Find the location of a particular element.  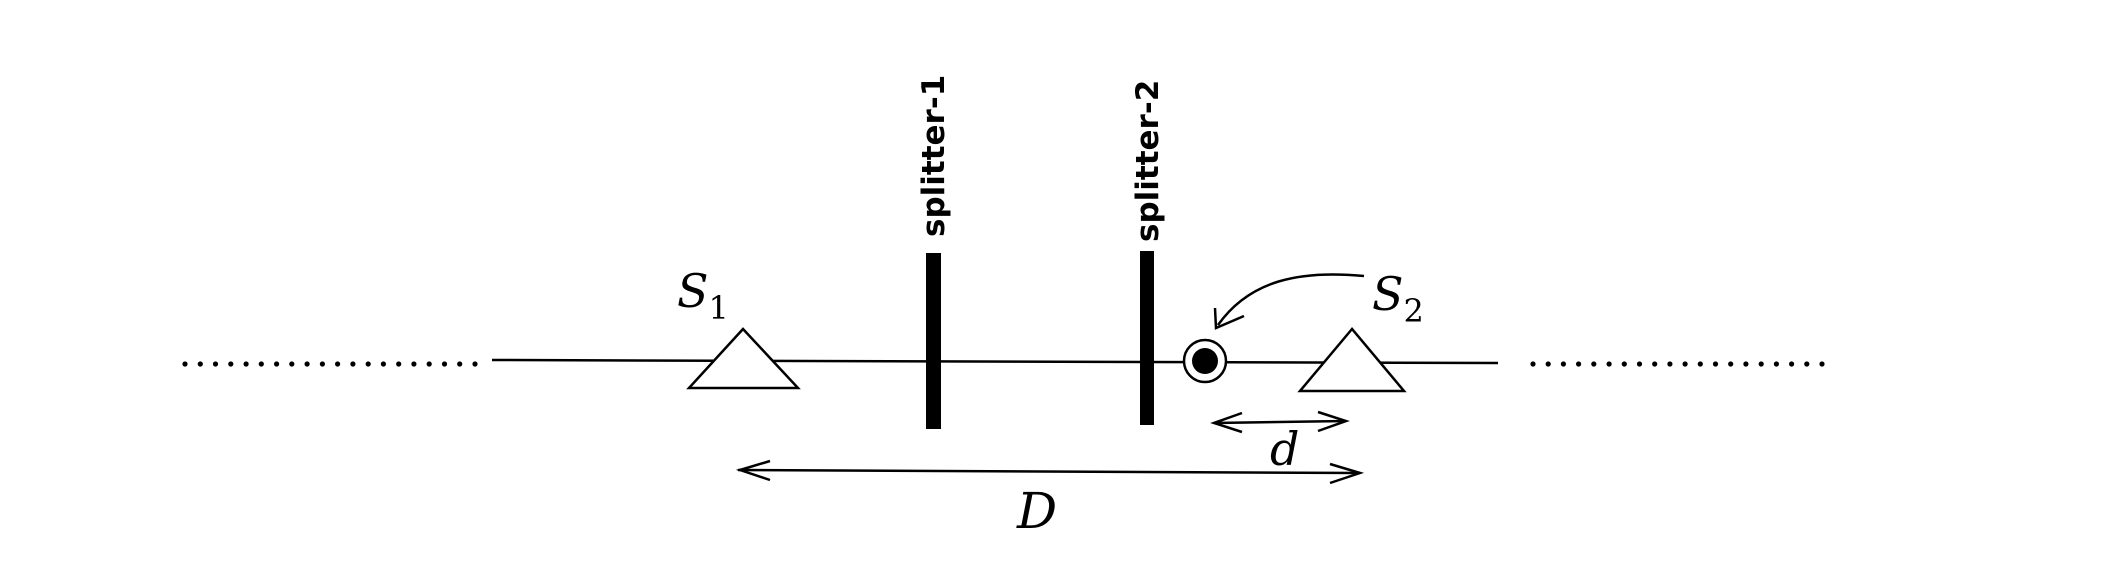

source-1-triangle is located at coordinates (743, 358).